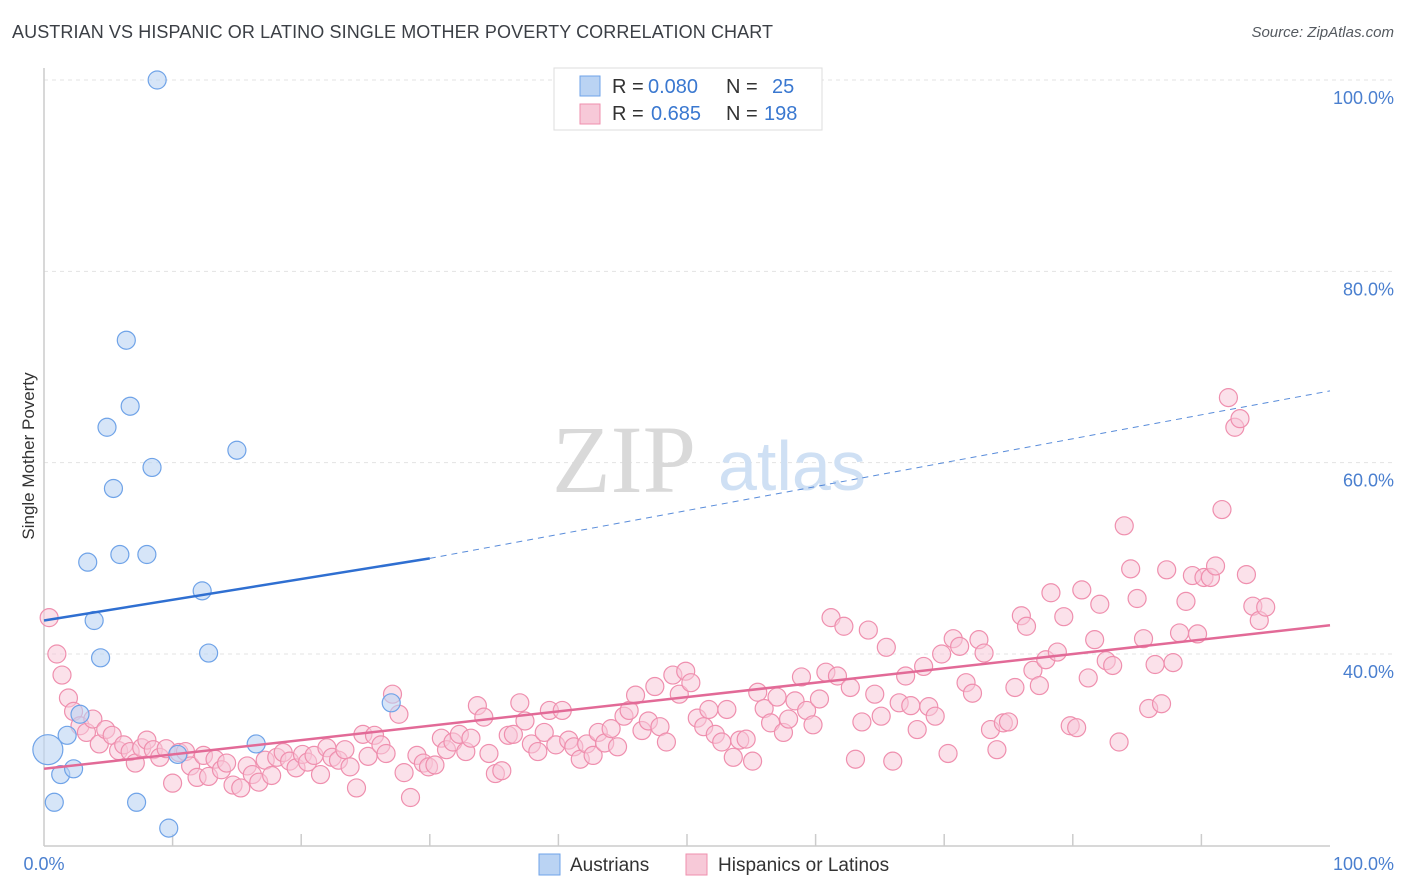 Image resolution: width=1406 pixels, height=892 pixels. I want to click on legend-bottom-label-hispanics: Hispanics or Latinos, so click(803, 865).